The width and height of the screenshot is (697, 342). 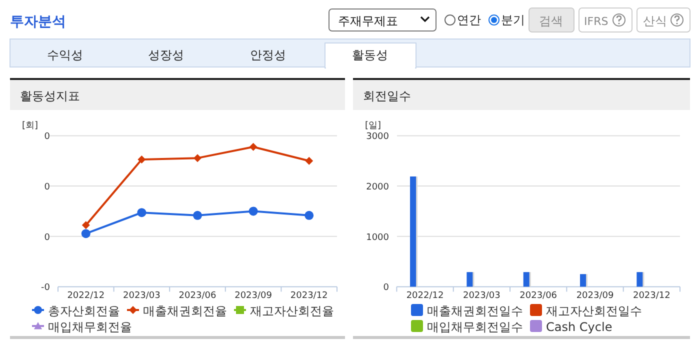 What do you see at coordinates (90, 327) in the screenshot?
I see `legend-label: 매입채무회전율` at bounding box center [90, 327].